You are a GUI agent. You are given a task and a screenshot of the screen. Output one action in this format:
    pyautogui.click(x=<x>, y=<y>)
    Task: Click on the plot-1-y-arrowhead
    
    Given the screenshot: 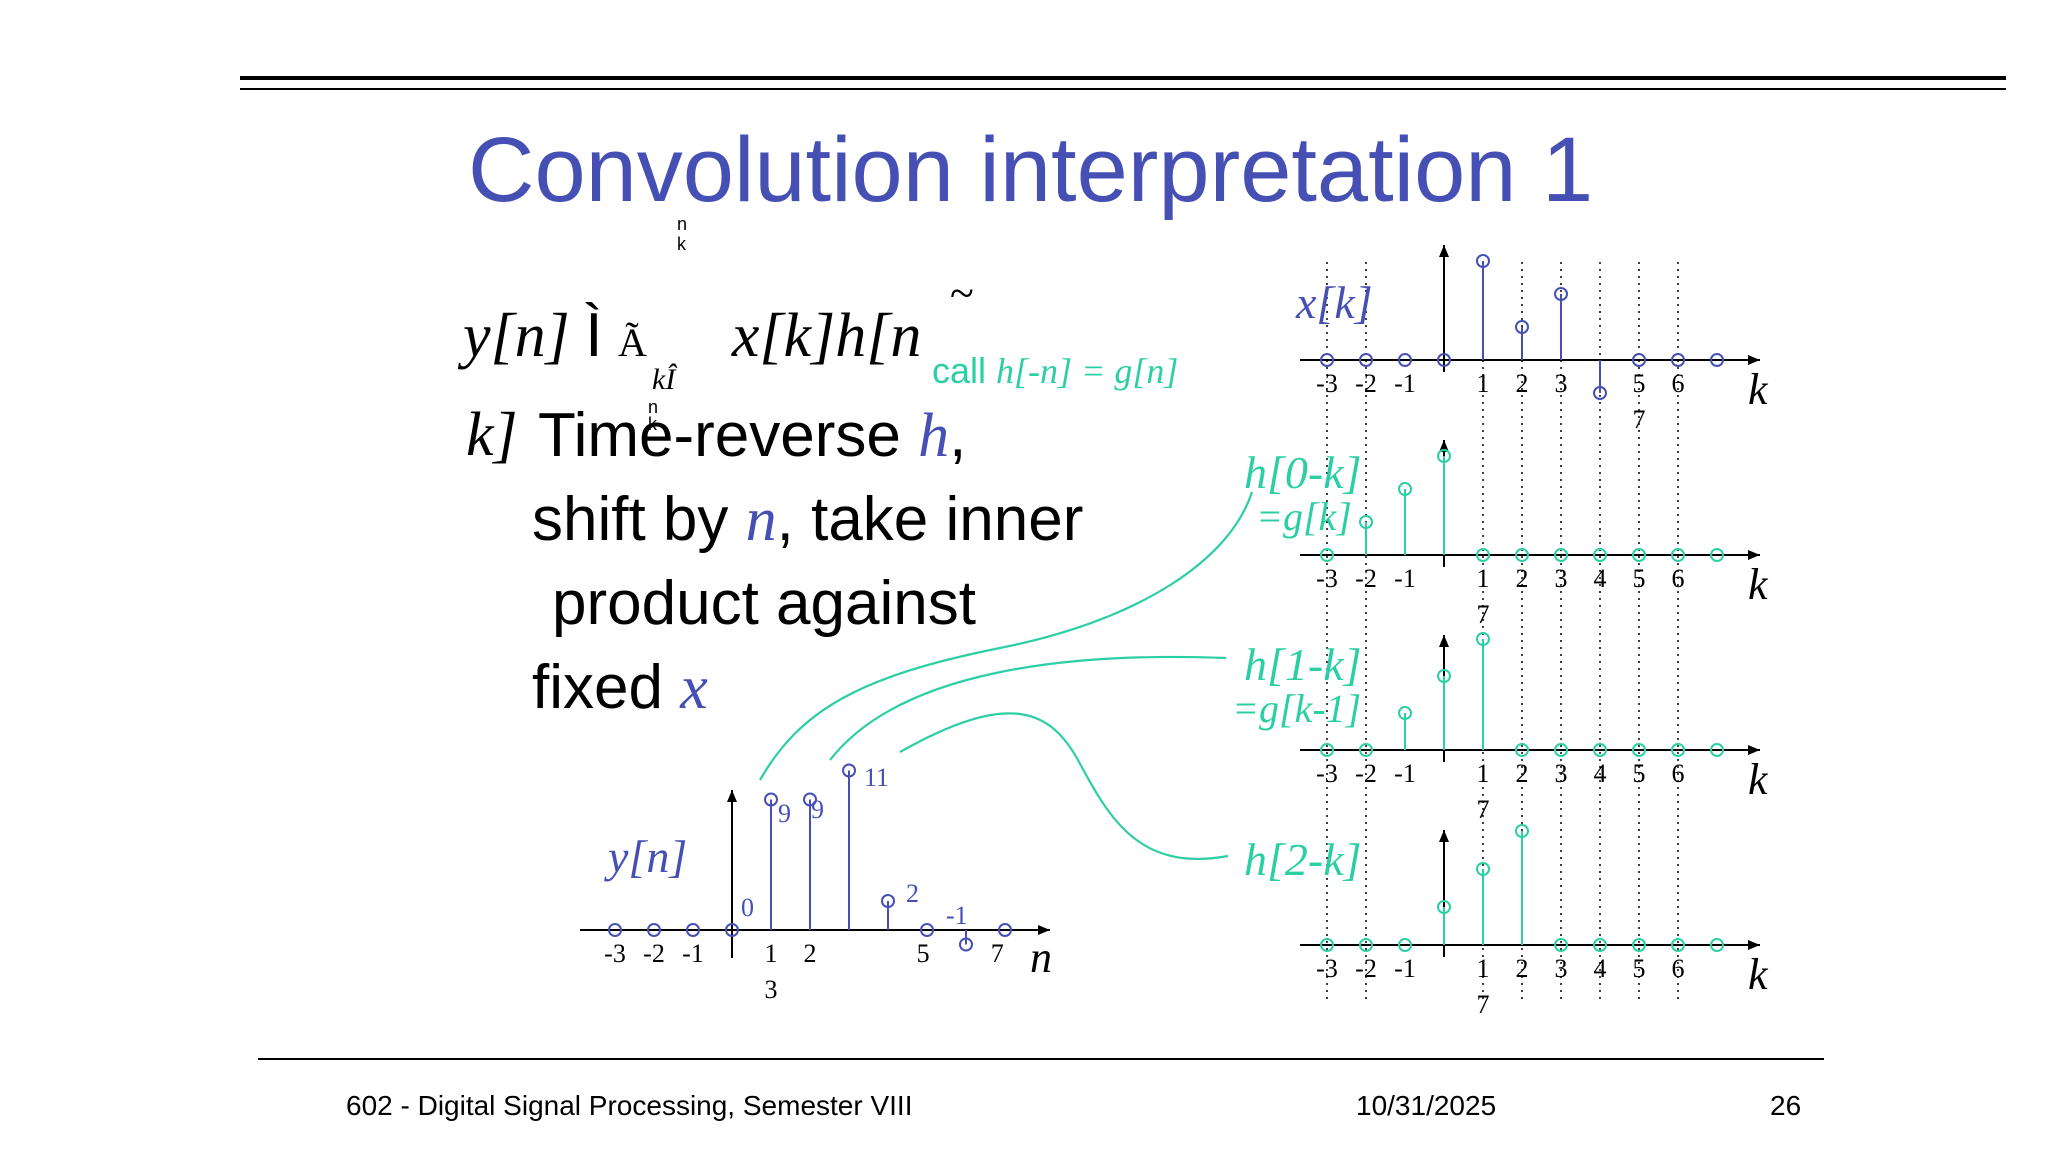 What is the action you would take?
    pyautogui.click(x=1444, y=251)
    